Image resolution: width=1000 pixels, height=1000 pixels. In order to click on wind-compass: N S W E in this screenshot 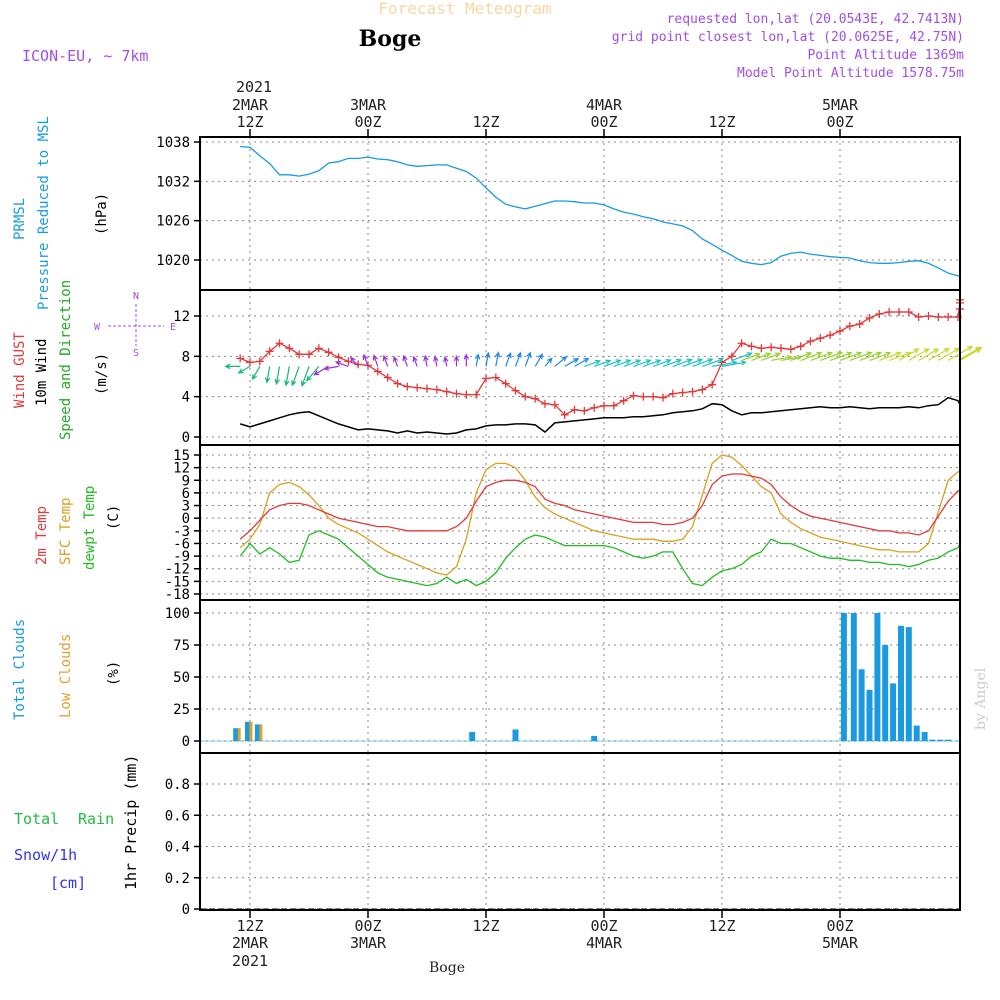, I will do `click(135, 325)`.